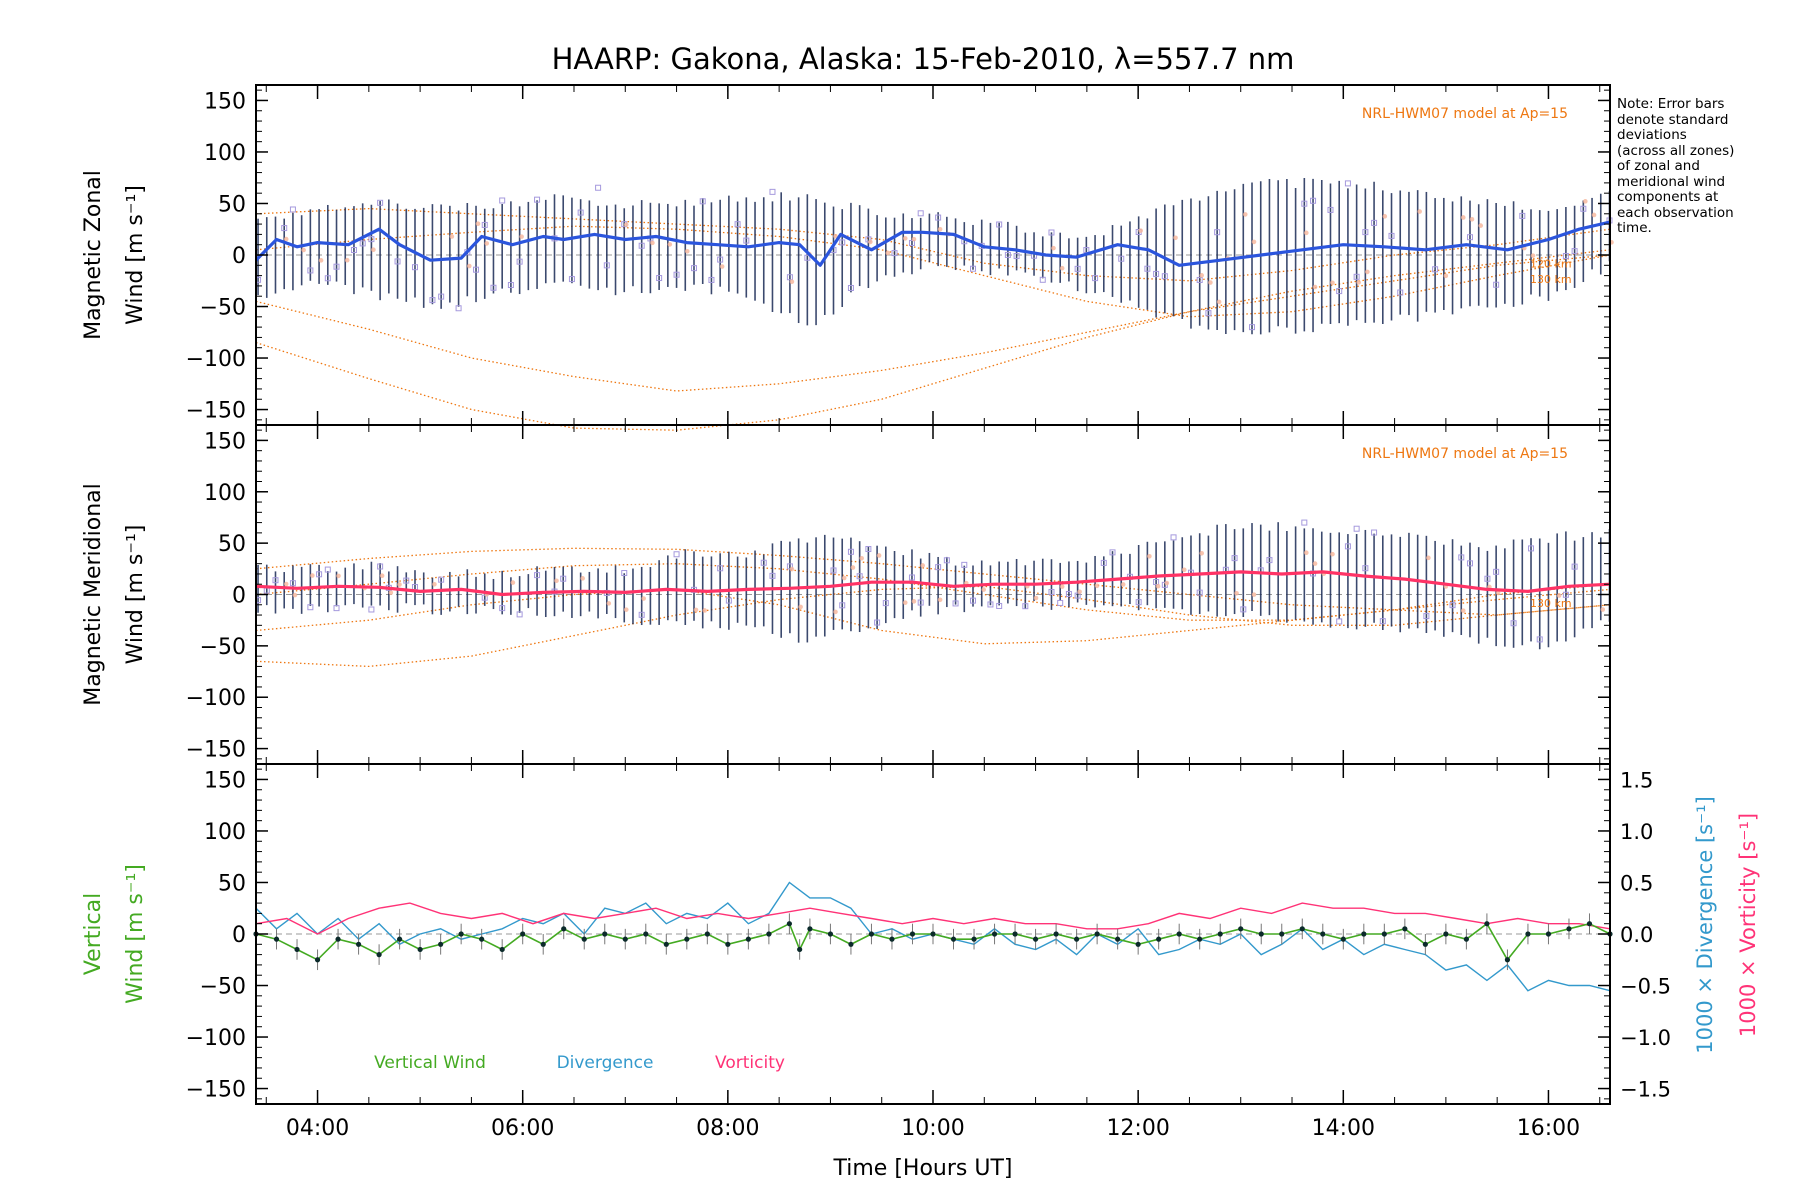  What do you see at coordinates (1645, 987) in the screenshot?
I see `y2-tick-label: −0.5` at bounding box center [1645, 987].